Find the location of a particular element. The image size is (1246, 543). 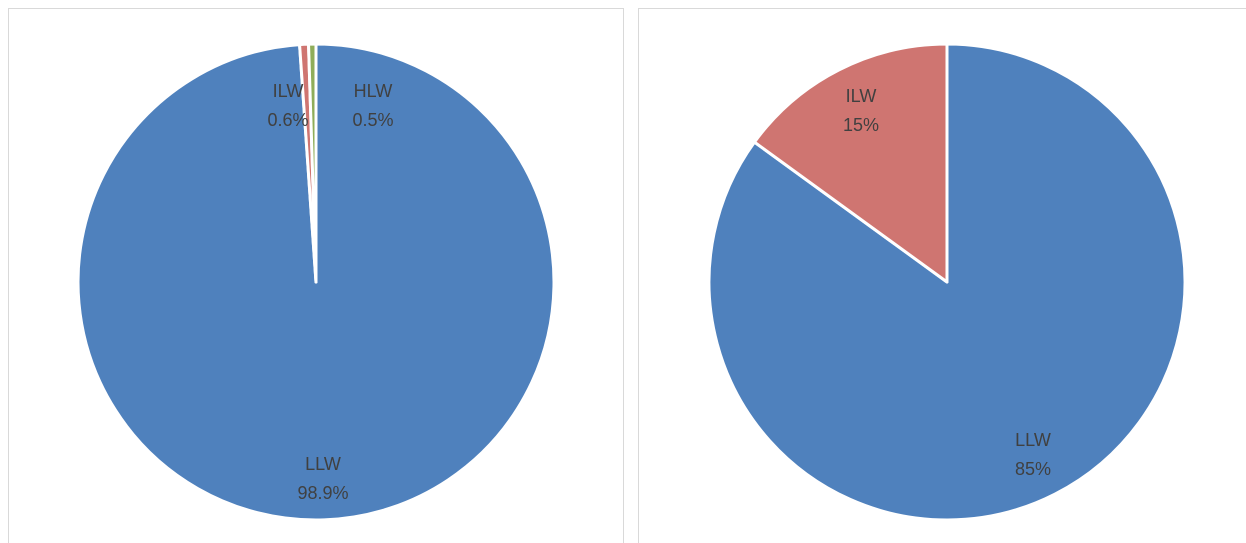

slice-value-label: 85% is located at coordinates (1033, 469).